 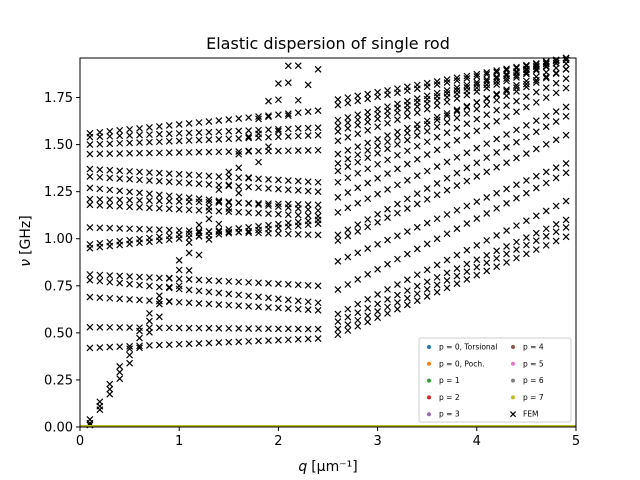 What do you see at coordinates (26, 240) in the screenshot?
I see `y-axis-label: ν [GHz]` at bounding box center [26, 240].